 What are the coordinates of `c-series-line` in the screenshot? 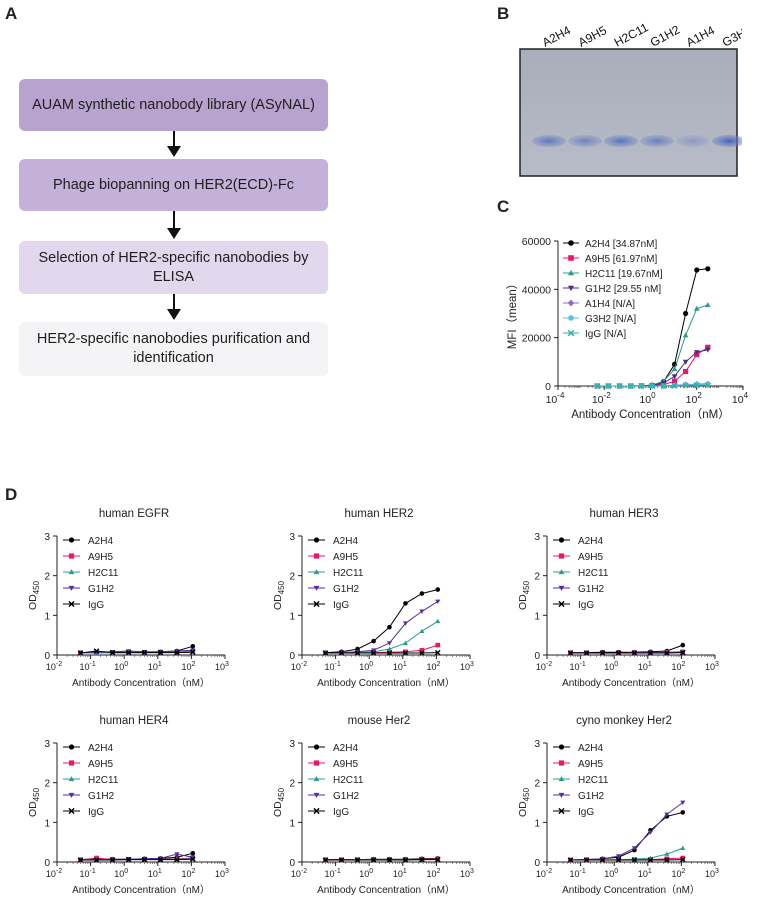 It's located at (652, 368).